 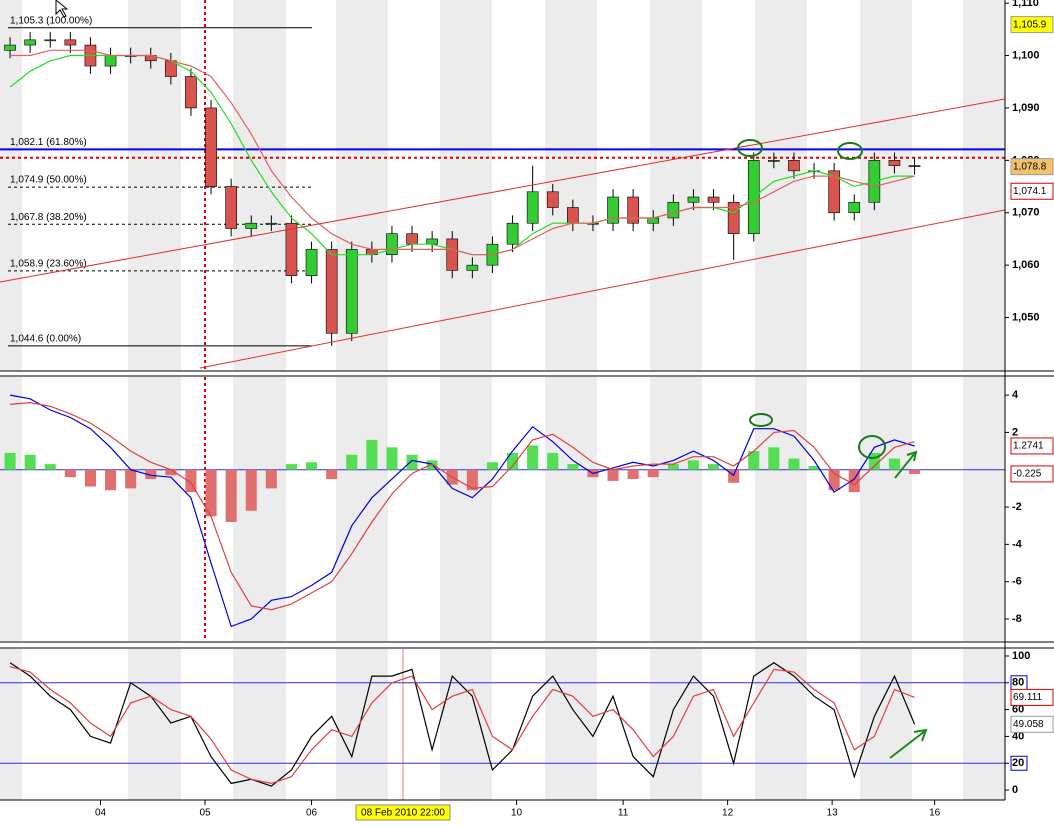 I want to click on y-tick-box, so click(x=1019, y=763).